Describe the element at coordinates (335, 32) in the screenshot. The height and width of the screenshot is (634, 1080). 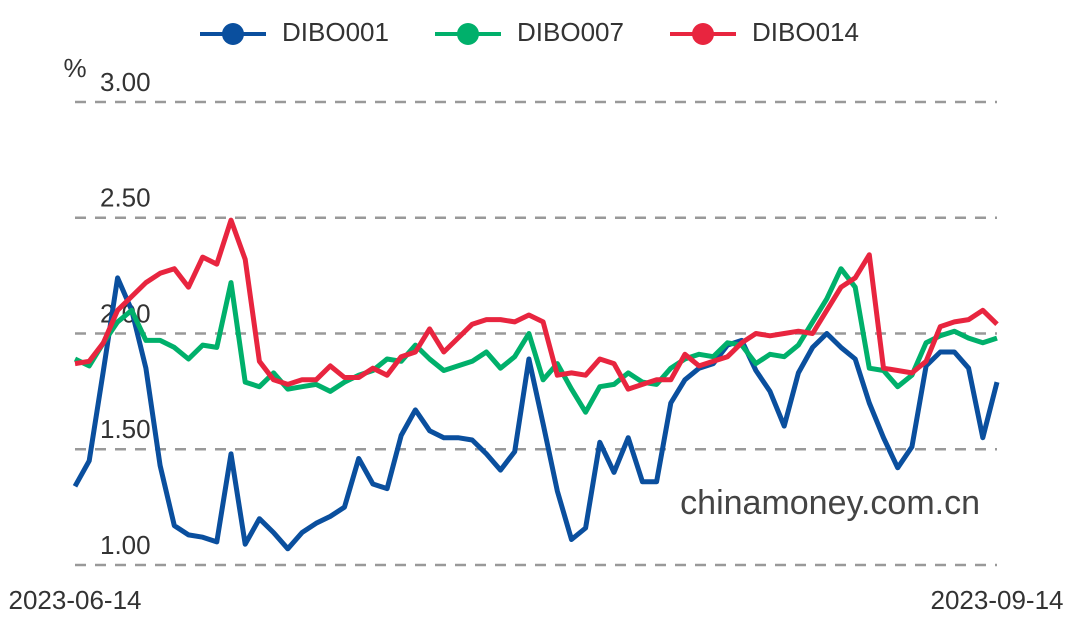
I see `legend-label: DIBO001` at that location.